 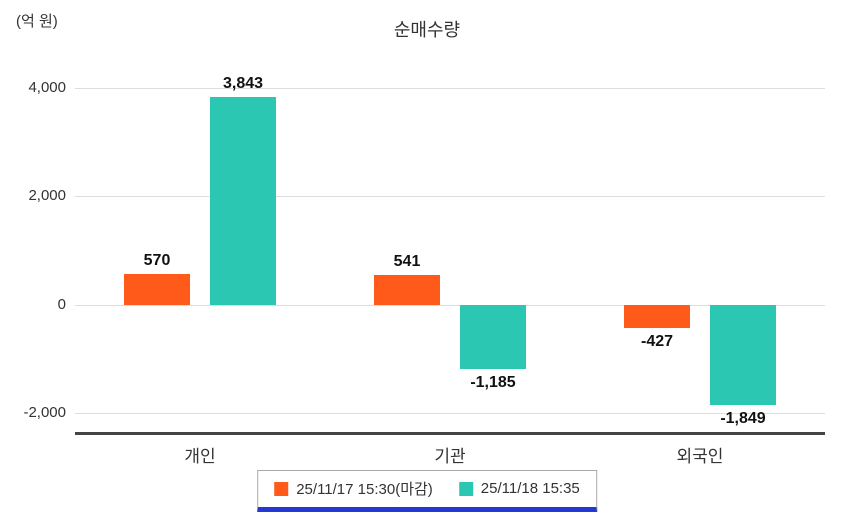 I want to click on legend-label: 25/11/17 15:30(마감), so click(x=364, y=489).